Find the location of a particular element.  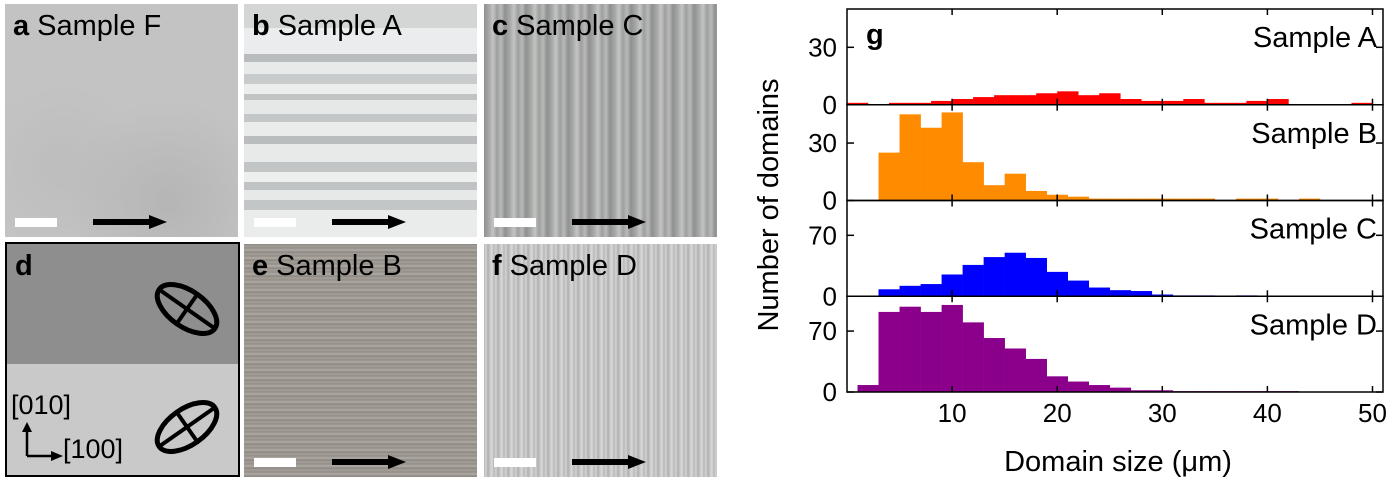

panel-label-d: d is located at coordinates (24, 266).